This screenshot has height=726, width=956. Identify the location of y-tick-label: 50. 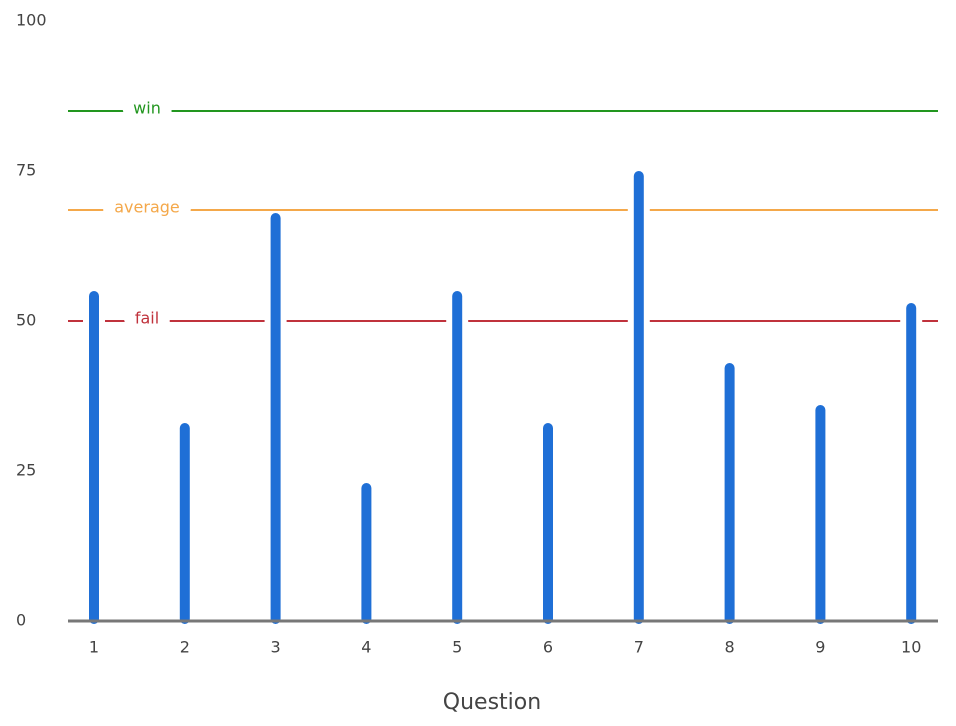
(26, 320).